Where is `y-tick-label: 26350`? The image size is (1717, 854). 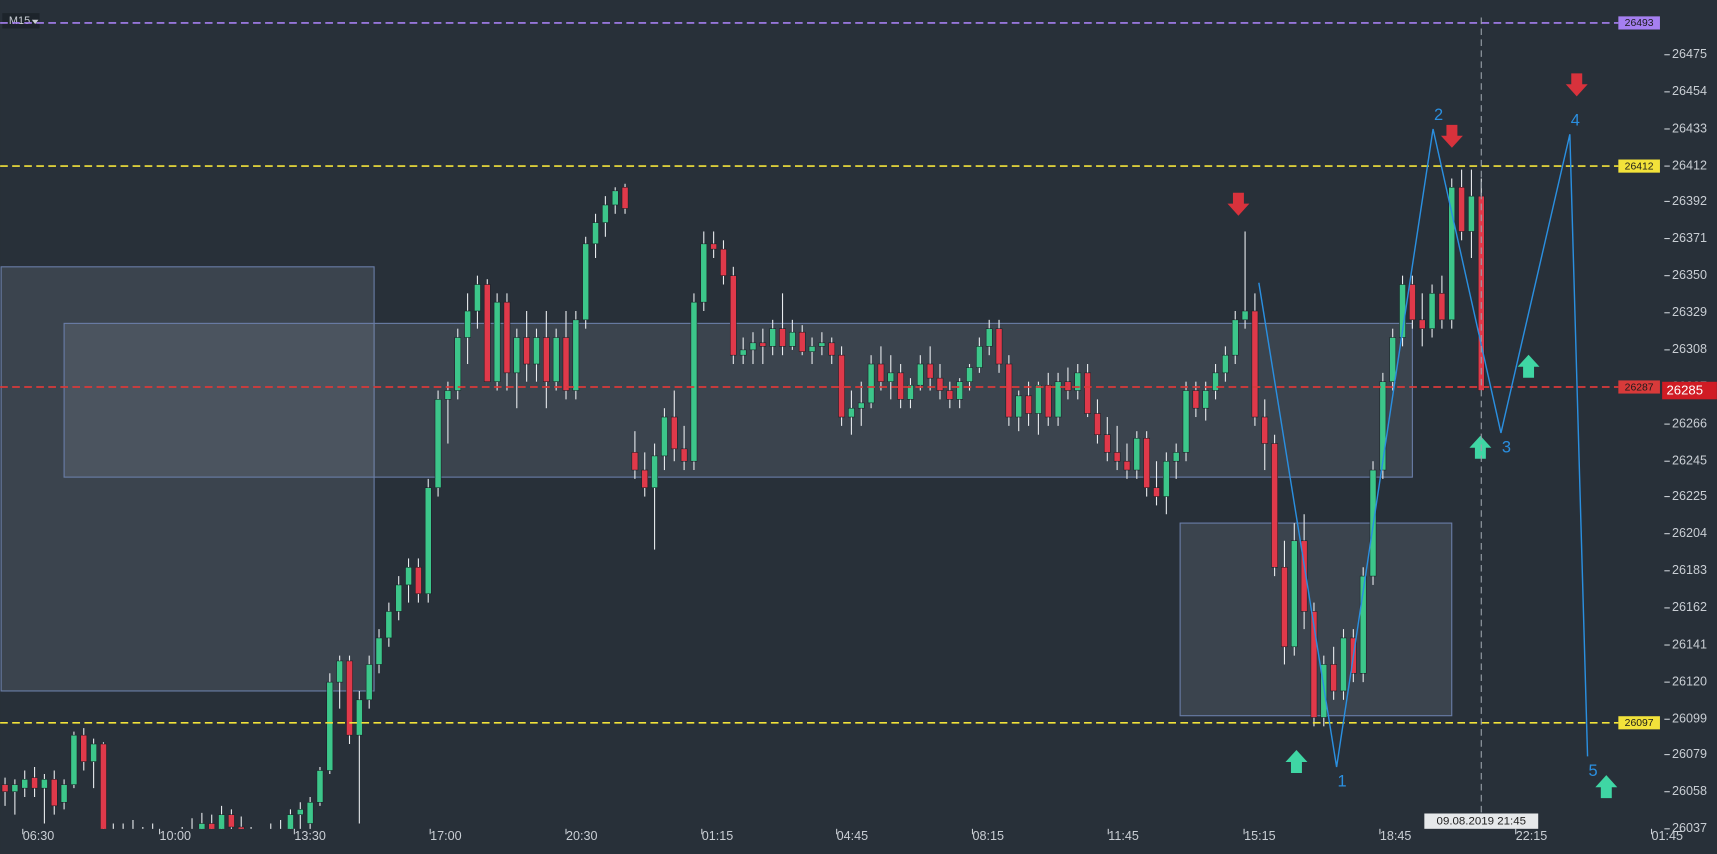 y-tick-label: 26350 is located at coordinates (1689, 275).